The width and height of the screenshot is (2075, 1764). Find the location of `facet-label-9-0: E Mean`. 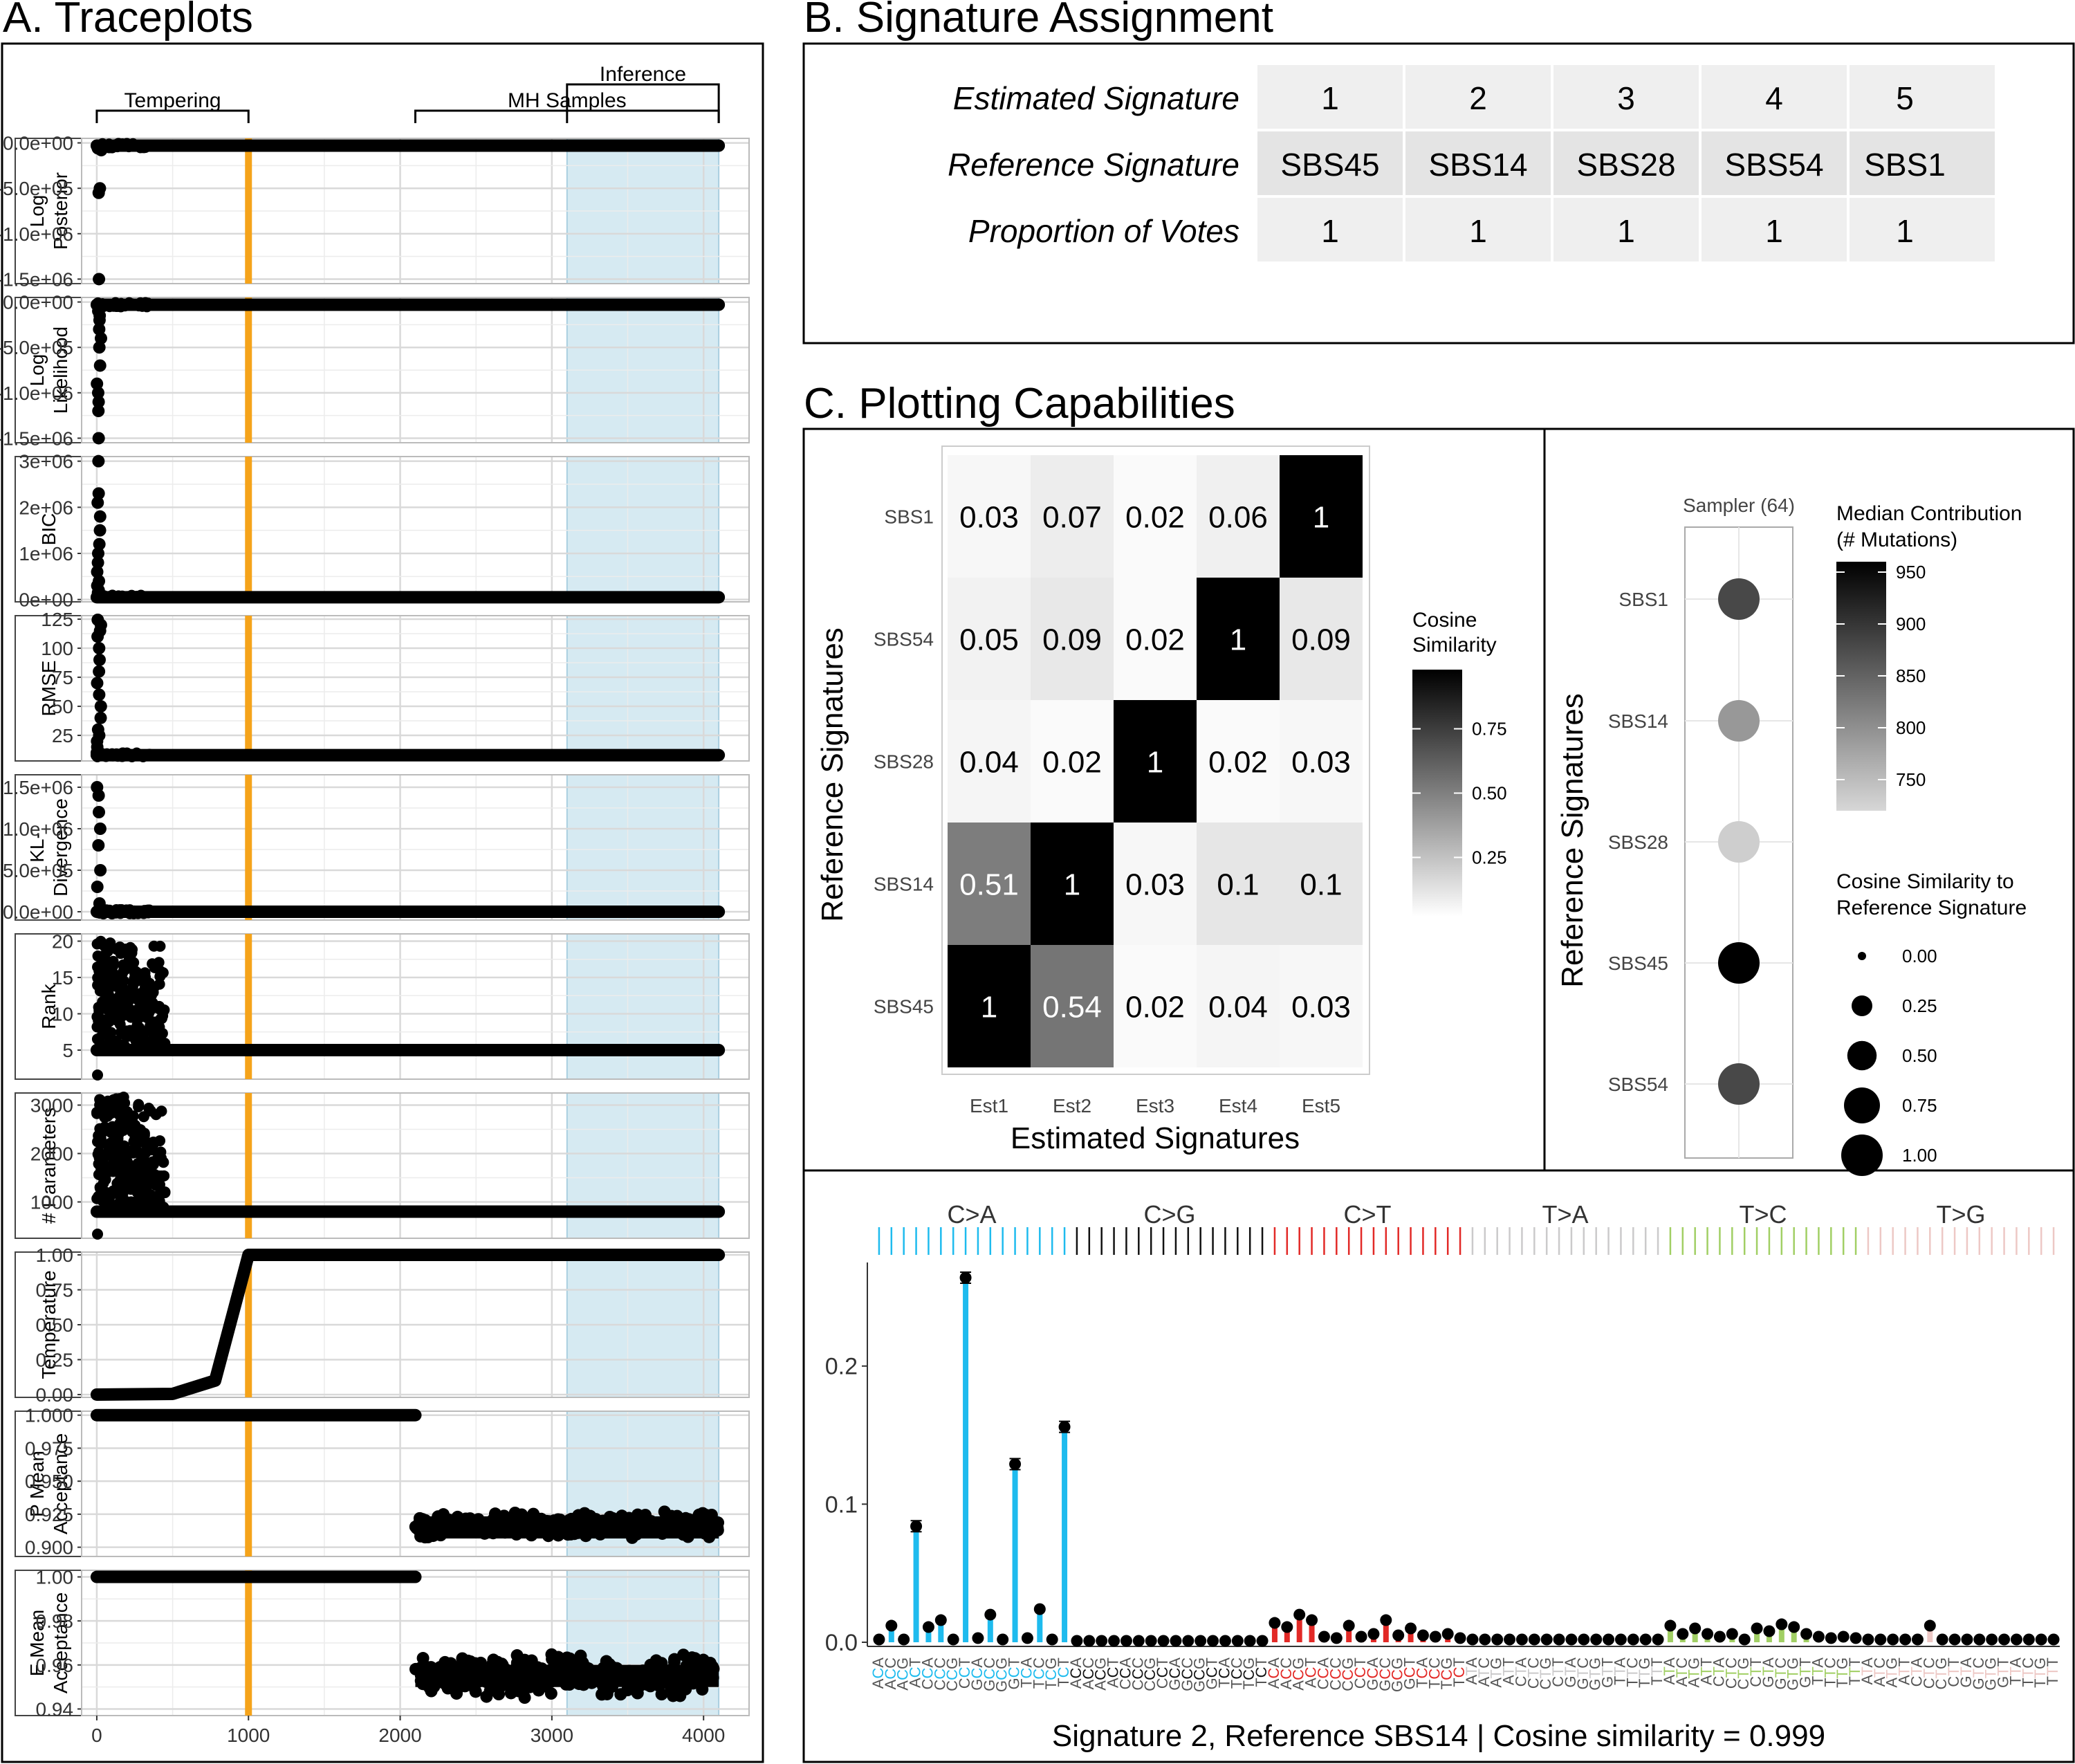

facet-label-9-0: E Mean is located at coordinates (37, 1643).